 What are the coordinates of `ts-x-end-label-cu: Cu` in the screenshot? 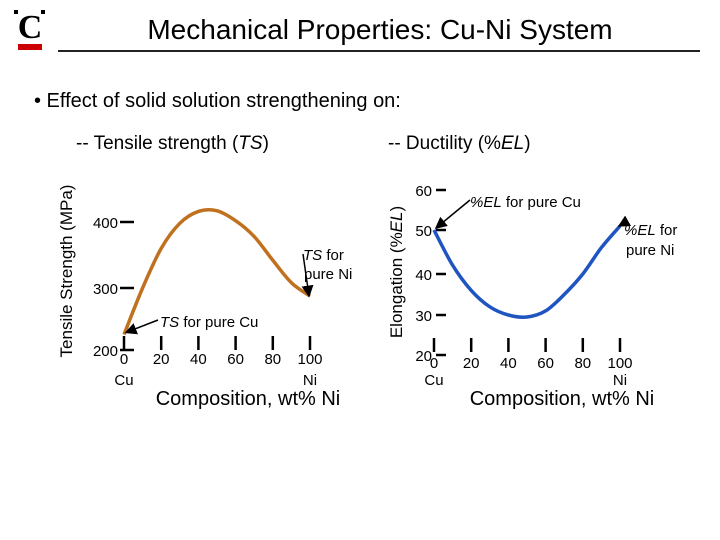 It's located at (123, 380).